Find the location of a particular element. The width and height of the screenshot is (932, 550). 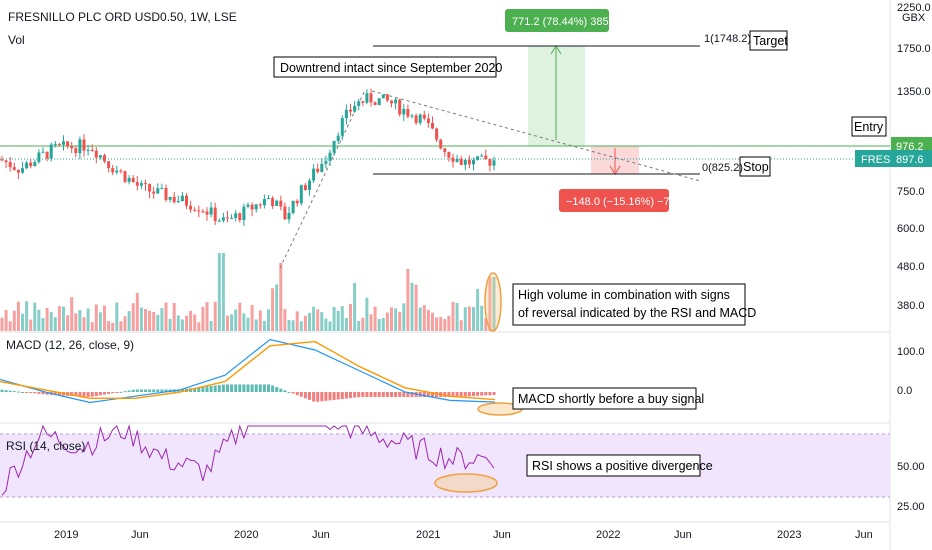

rsi-annotation: RSI shows a positive divergence is located at coordinates (619, 465).